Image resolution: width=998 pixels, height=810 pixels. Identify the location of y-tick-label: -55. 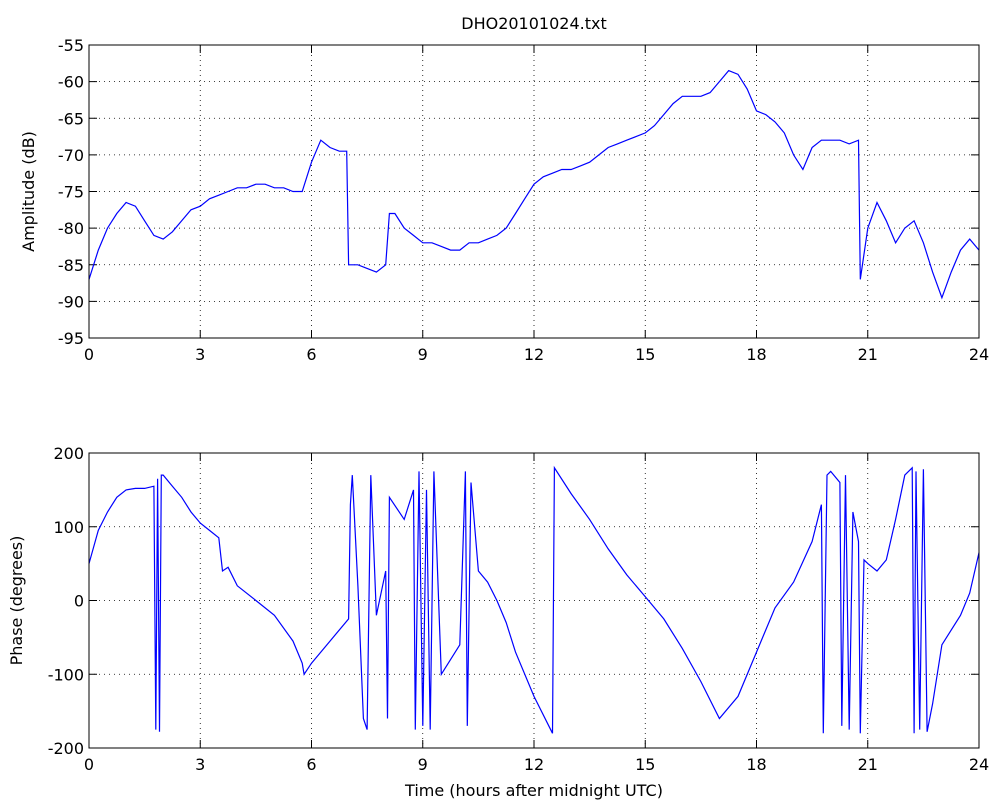
(71, 45).